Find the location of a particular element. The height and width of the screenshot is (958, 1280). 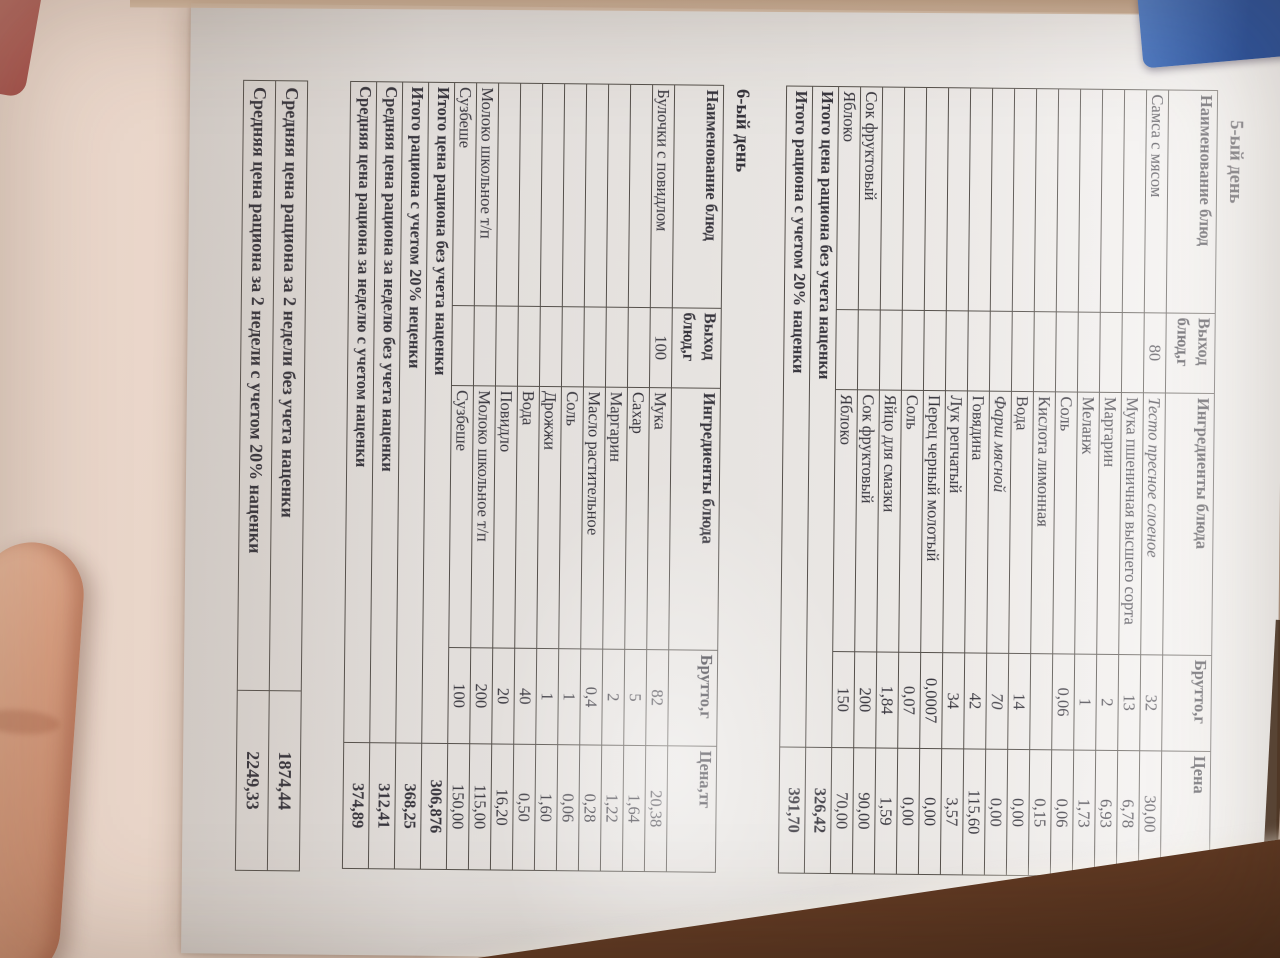

cell-ingredient: Вода is located at coordinates (527, 517).